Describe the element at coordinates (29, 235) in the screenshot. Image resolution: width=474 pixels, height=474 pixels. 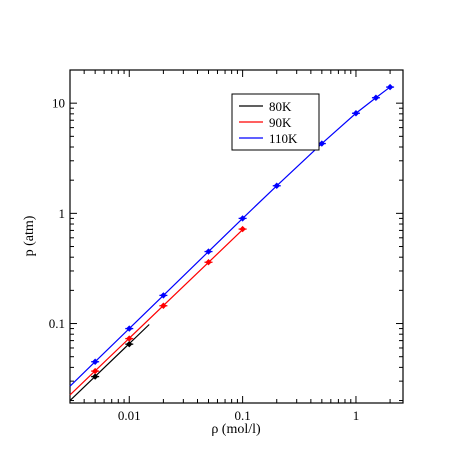
I see `y-axis-title: p (atm)` at that location.